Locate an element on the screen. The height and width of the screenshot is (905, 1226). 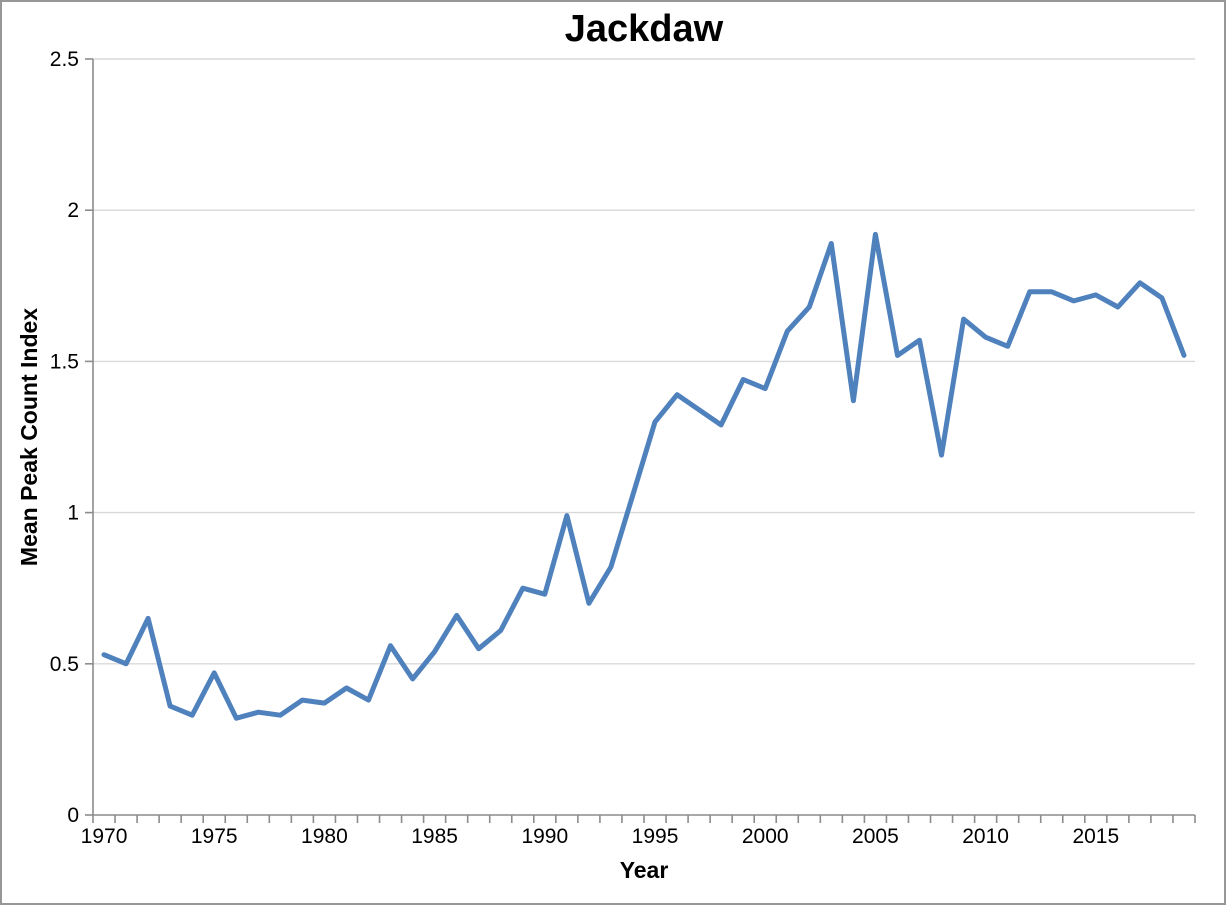
y-tick-label: 1.5 is located at coordinates (64, 361).